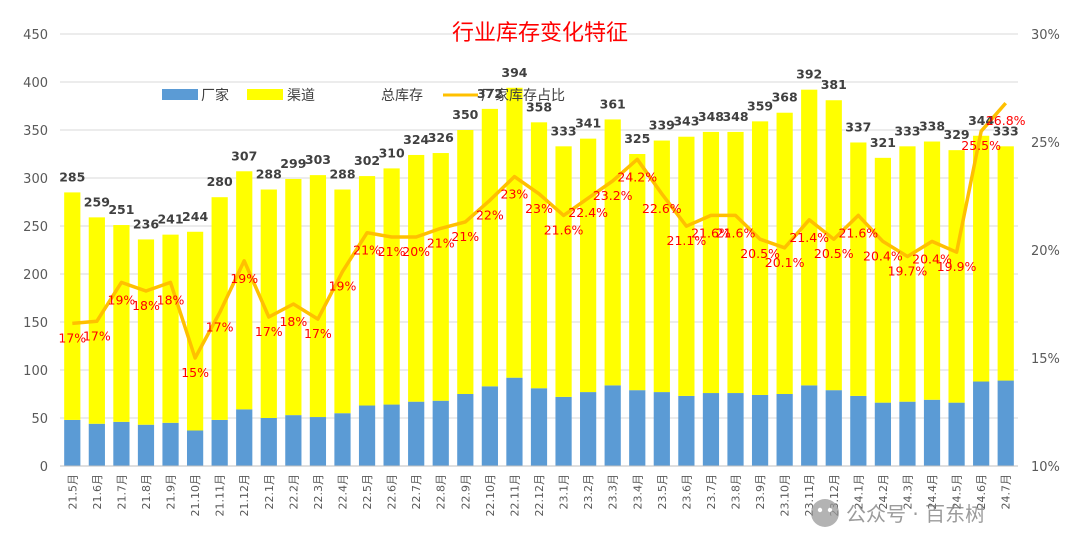 This screenshot has height=559, width=1080. I want to click on total-label: 344, so click(981, 120).